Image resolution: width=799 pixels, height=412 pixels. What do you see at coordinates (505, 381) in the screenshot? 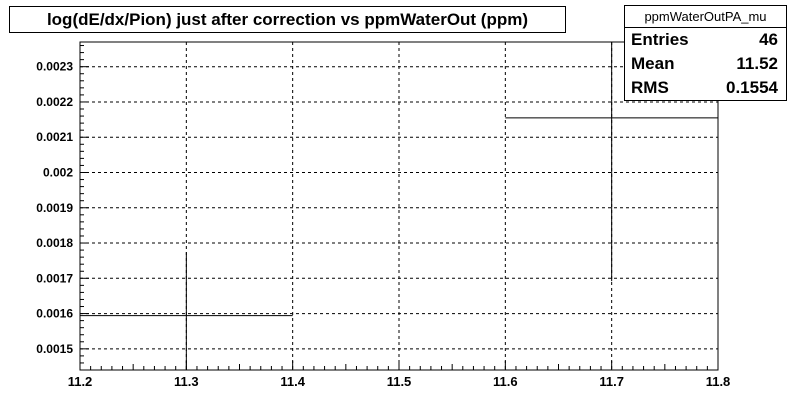
I see `x-tick-label: 11.6` at bounding box center [505, 381].